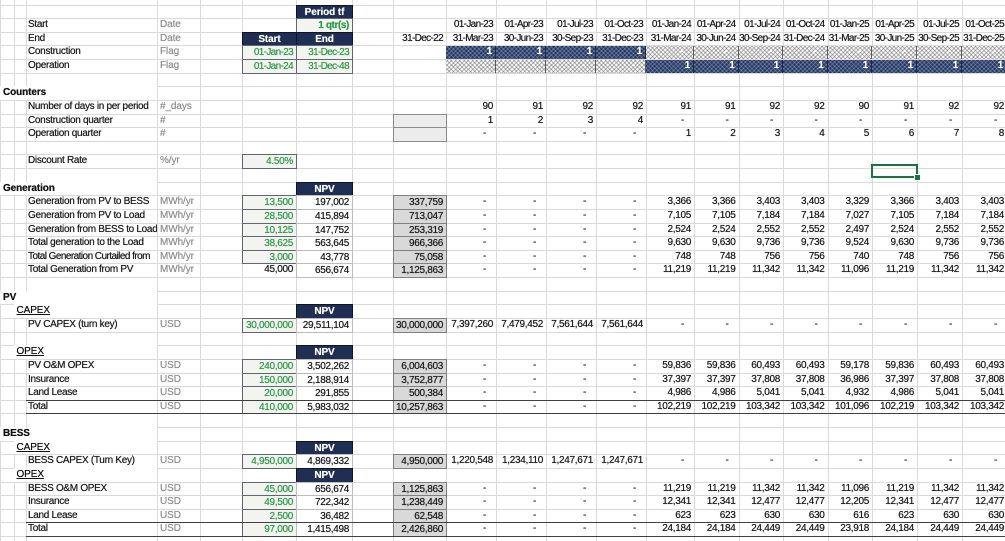 This screenshot has width=1005, height=541. What do you see at coordinates (996, 515) in the screenshot?
I see `period-value: 630` at bounding box center [996, 515].